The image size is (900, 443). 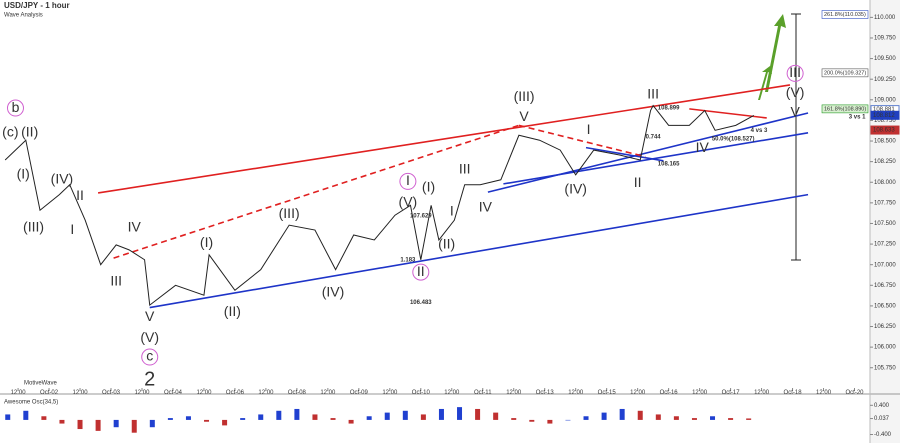 I want to click on y-tick-label: 109.500, so click(x=885, y=59).